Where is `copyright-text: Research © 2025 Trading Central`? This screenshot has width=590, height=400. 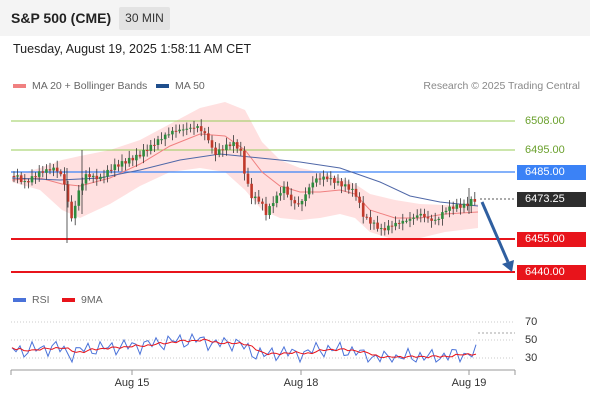
copyright-text: Research © 2025 Trading Central is located at coordinates (501, 86).